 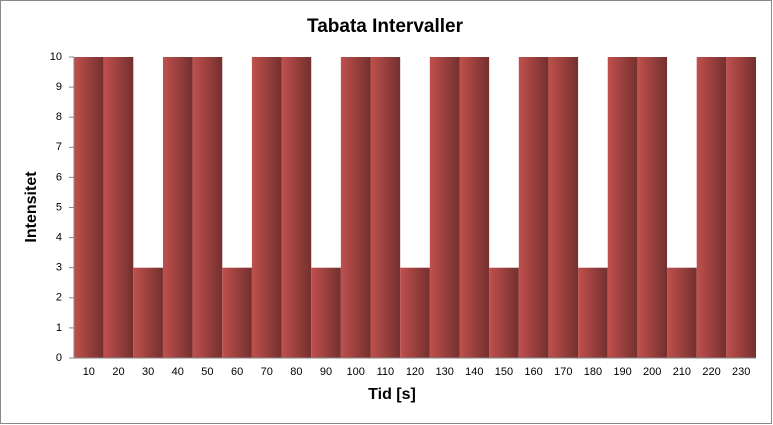 What do you see at coordinates (148, 372) in the screenshot?
I see `x-tick-label: 30` at bounding box center [148, 372].